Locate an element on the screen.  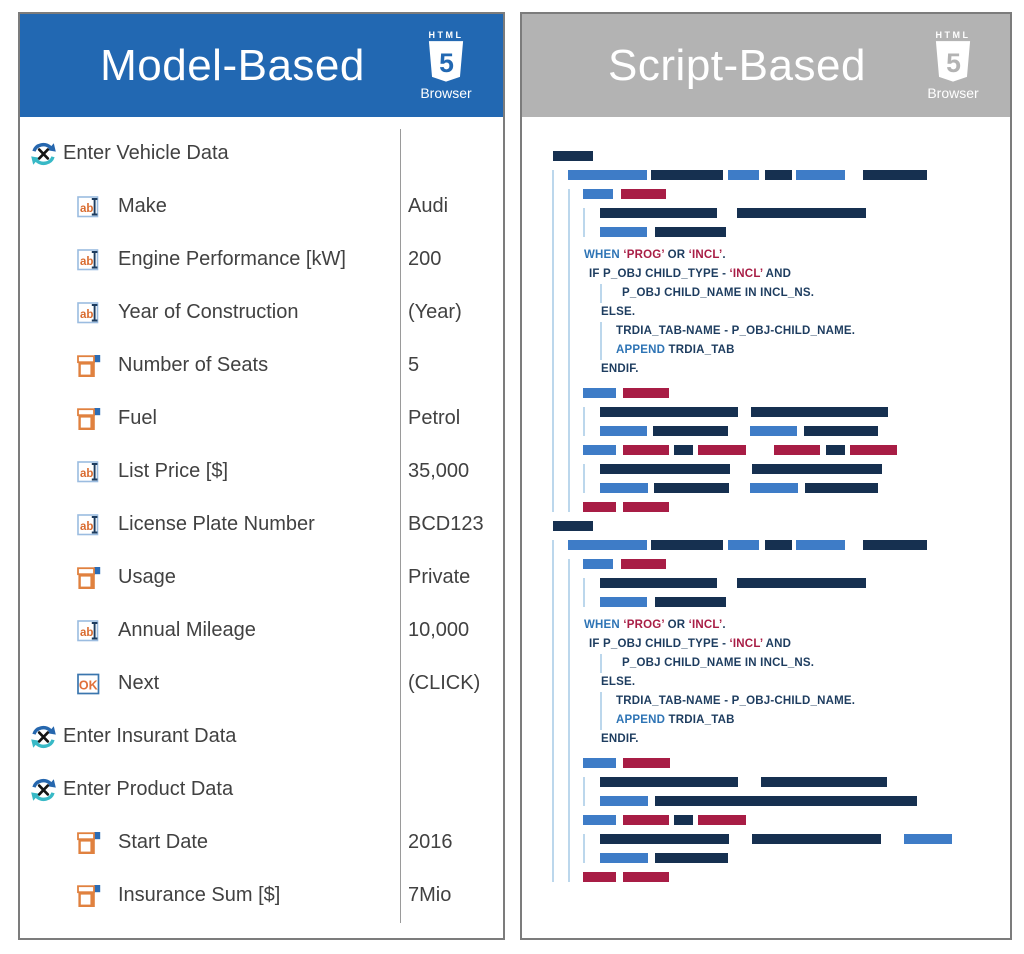
sync-icon is located at coordinates (43, 736).